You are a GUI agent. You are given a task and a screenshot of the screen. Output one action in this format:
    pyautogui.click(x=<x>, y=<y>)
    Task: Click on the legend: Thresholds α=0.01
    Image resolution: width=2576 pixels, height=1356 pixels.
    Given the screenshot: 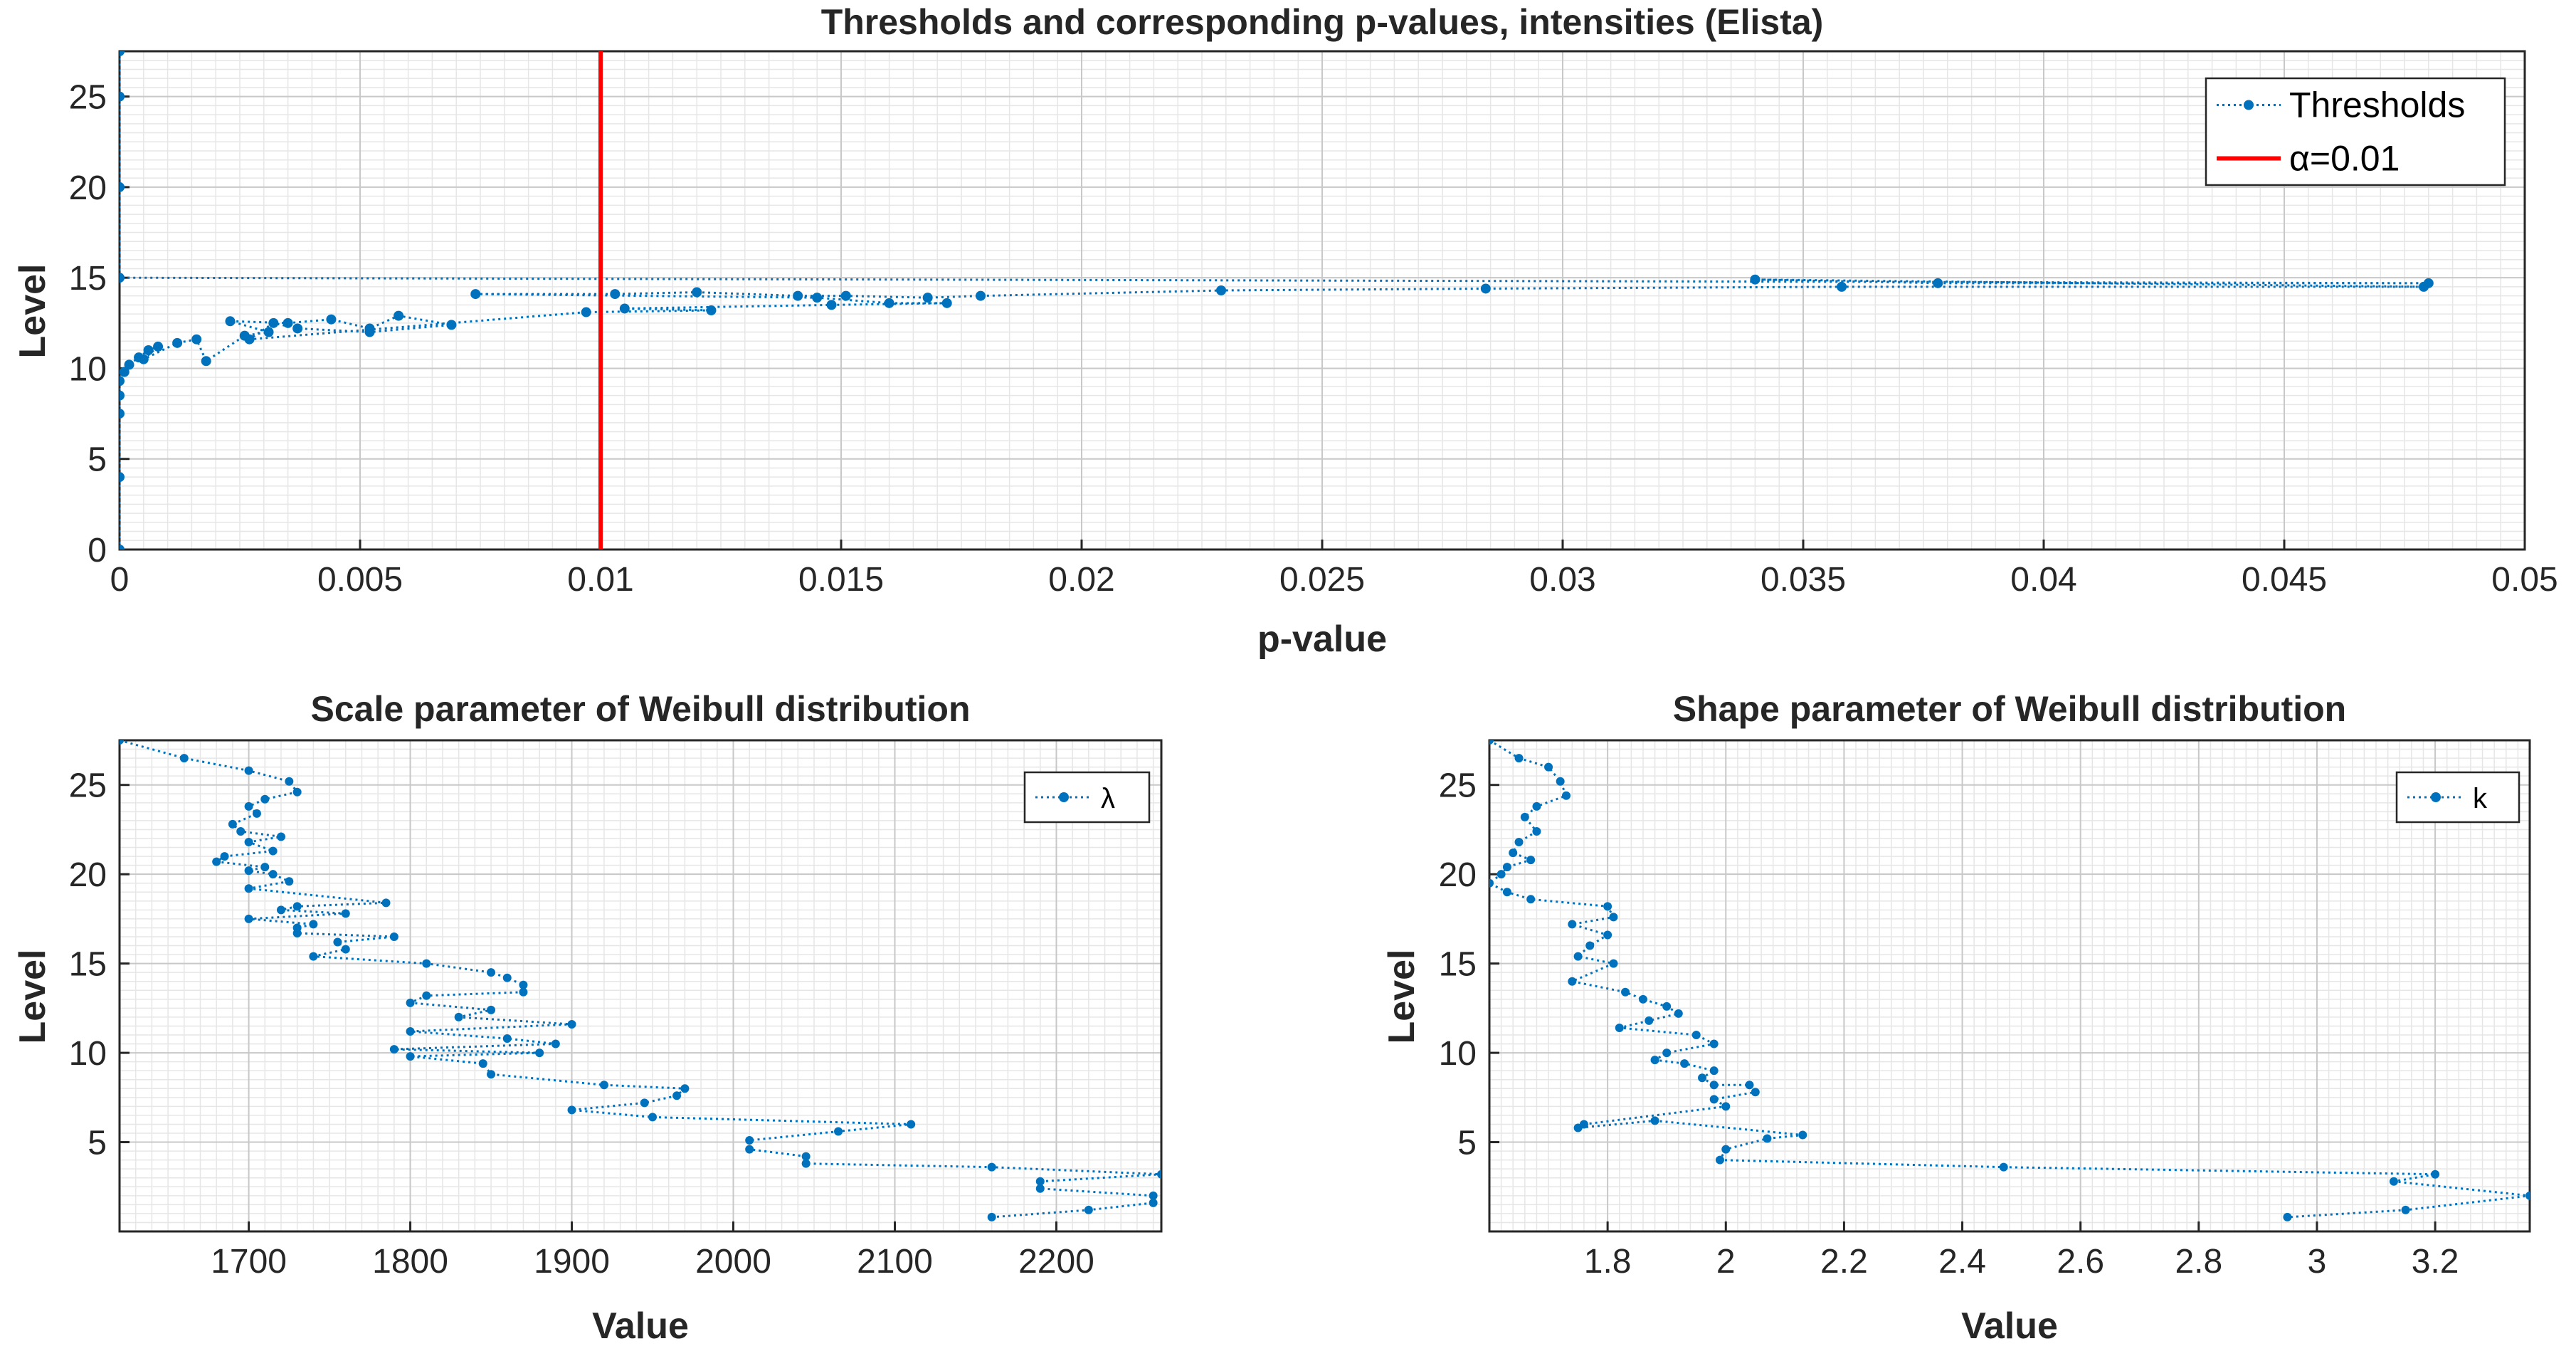 What is the action you would take?
    pyautogui.click(x=2356, y=131)
    